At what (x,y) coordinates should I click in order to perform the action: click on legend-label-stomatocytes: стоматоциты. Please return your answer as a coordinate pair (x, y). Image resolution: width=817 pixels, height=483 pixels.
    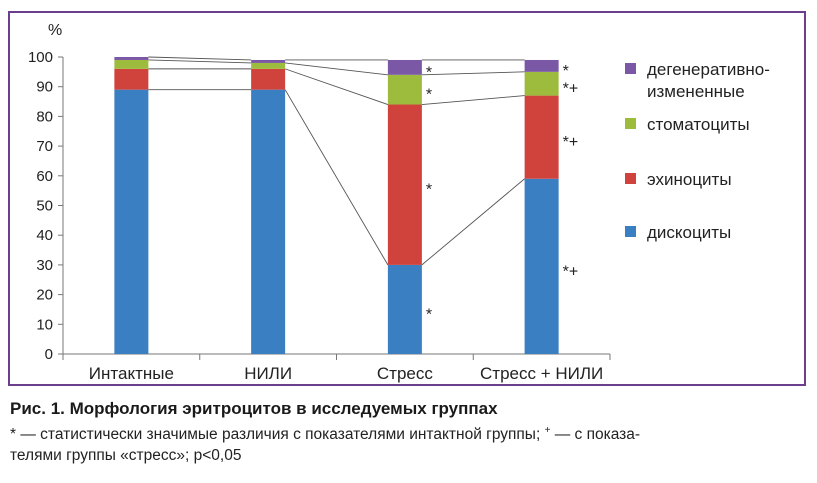
    Looking at the image, I should click on (698, 124).